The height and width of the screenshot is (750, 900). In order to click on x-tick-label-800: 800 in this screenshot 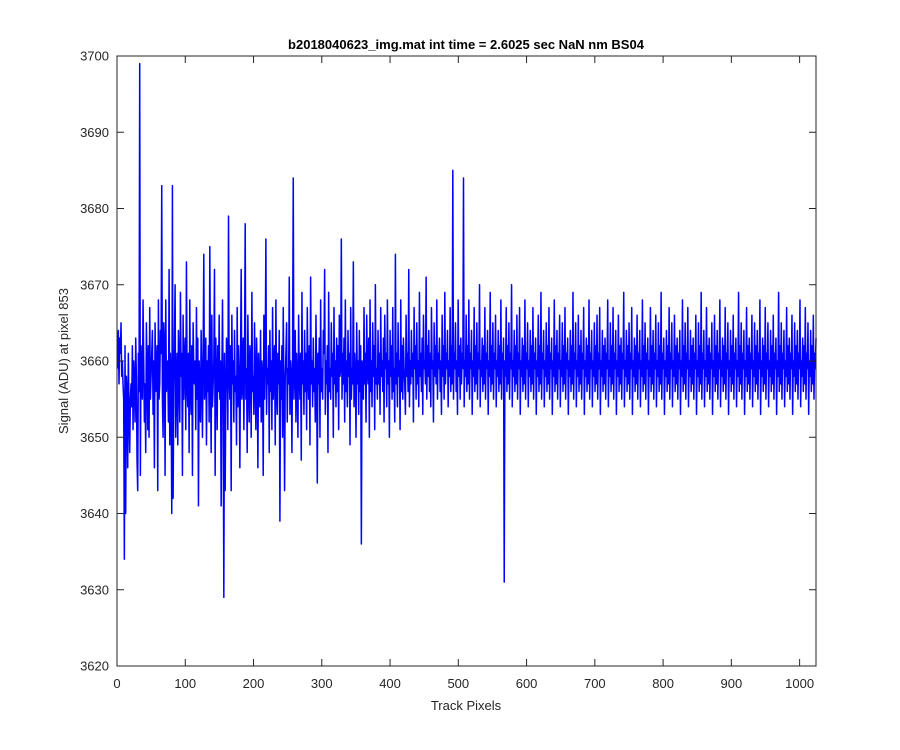, I will do `click(663, 683)`.